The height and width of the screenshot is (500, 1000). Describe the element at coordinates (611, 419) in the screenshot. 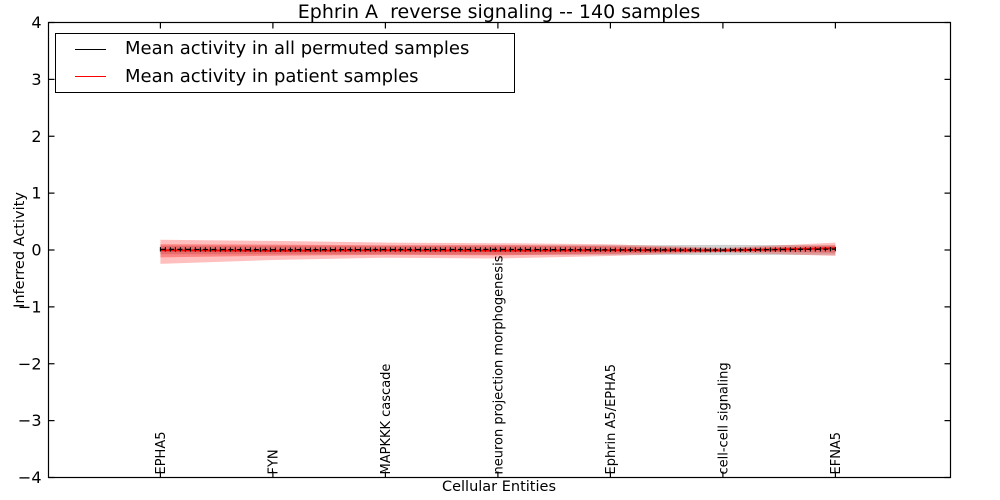

I see `x-tick-label: Ephrin A5/EPHA5` at that location.